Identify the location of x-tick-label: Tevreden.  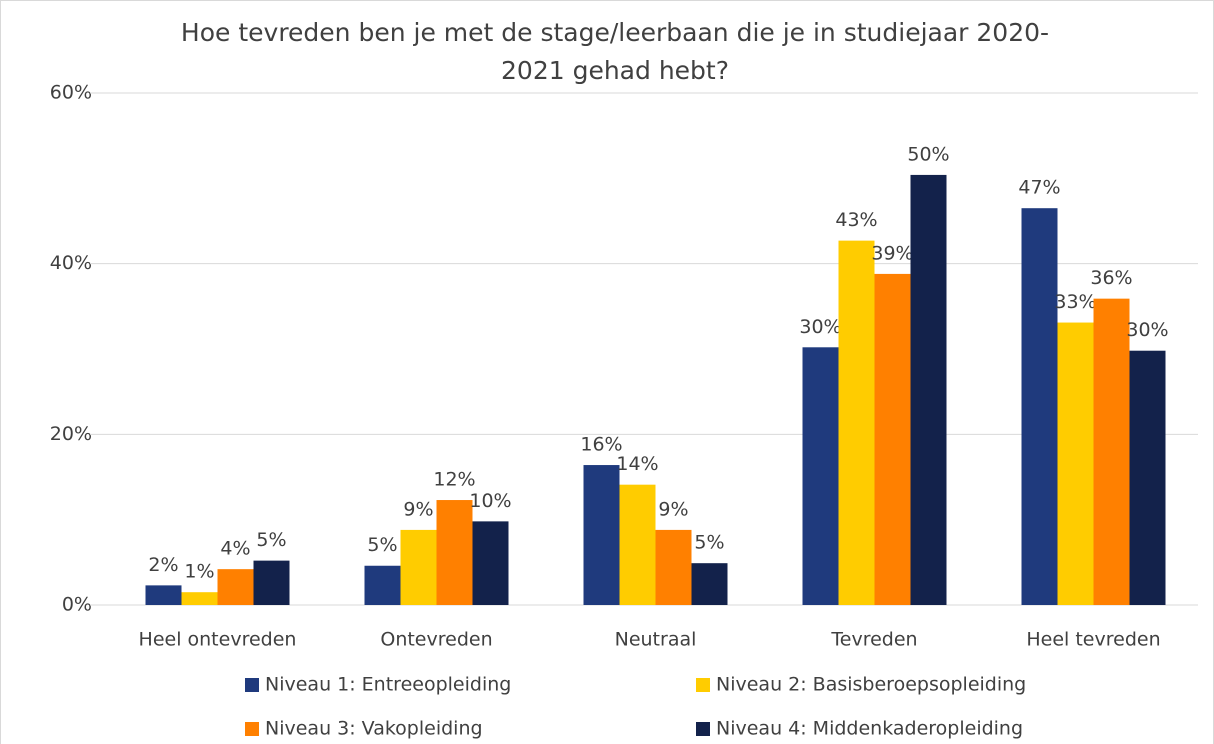
(873, 640).